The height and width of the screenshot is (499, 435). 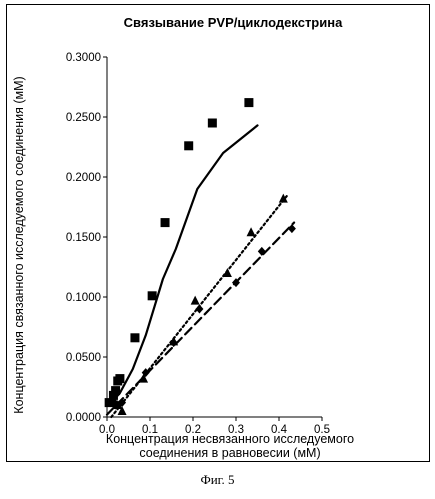 I want to click on x-tick-label: 0.1, so click(x=150, y=430).